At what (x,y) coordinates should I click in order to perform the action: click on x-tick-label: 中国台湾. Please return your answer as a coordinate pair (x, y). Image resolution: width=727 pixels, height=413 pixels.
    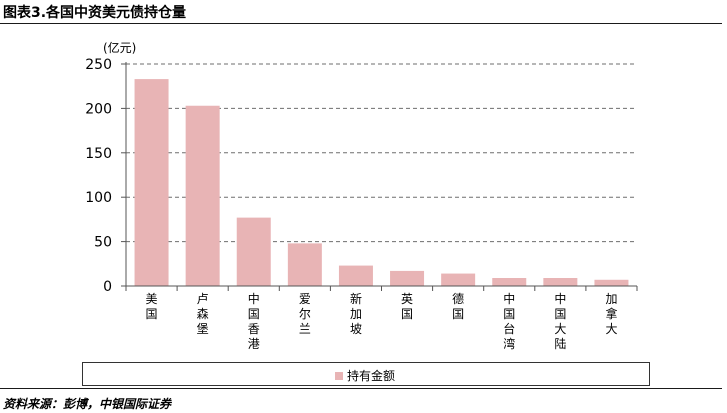
    Looking at the image, I should click on (509, 321).